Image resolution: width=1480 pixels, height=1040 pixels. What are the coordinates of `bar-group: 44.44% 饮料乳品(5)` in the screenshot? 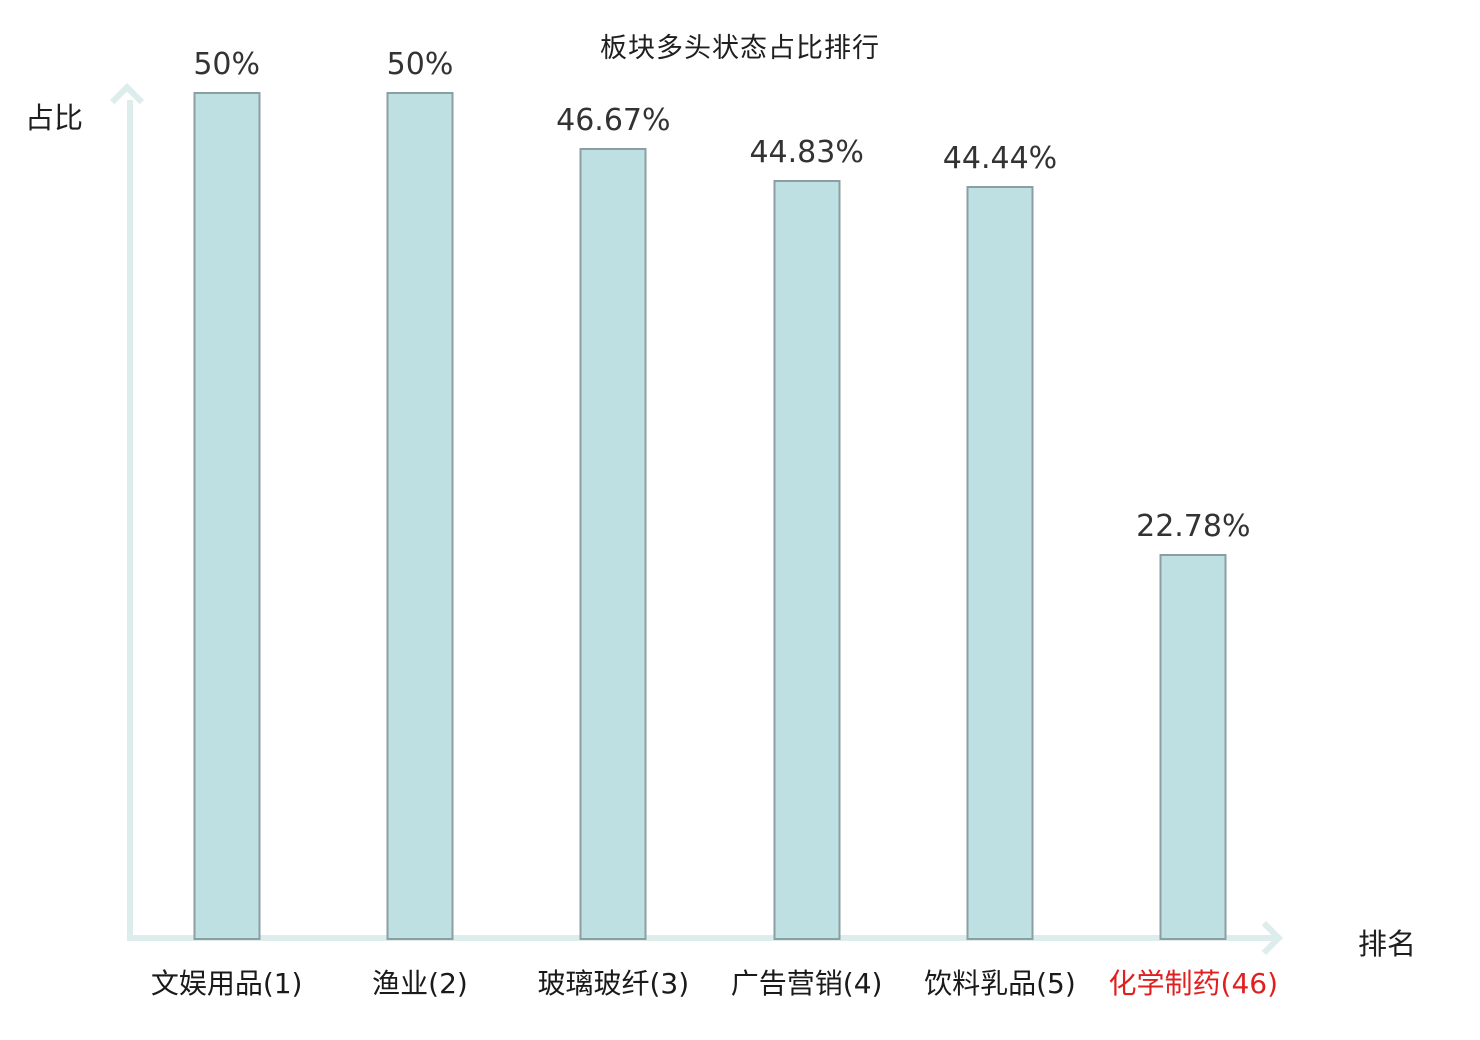 It's located at (999, 545).